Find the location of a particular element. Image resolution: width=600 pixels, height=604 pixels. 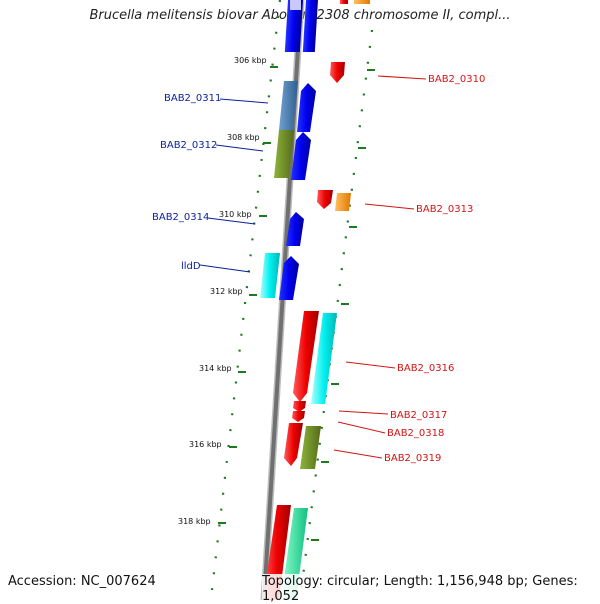

gene-label-bab2-0316: BAB2_0316 is located at coordinates (425, 368).